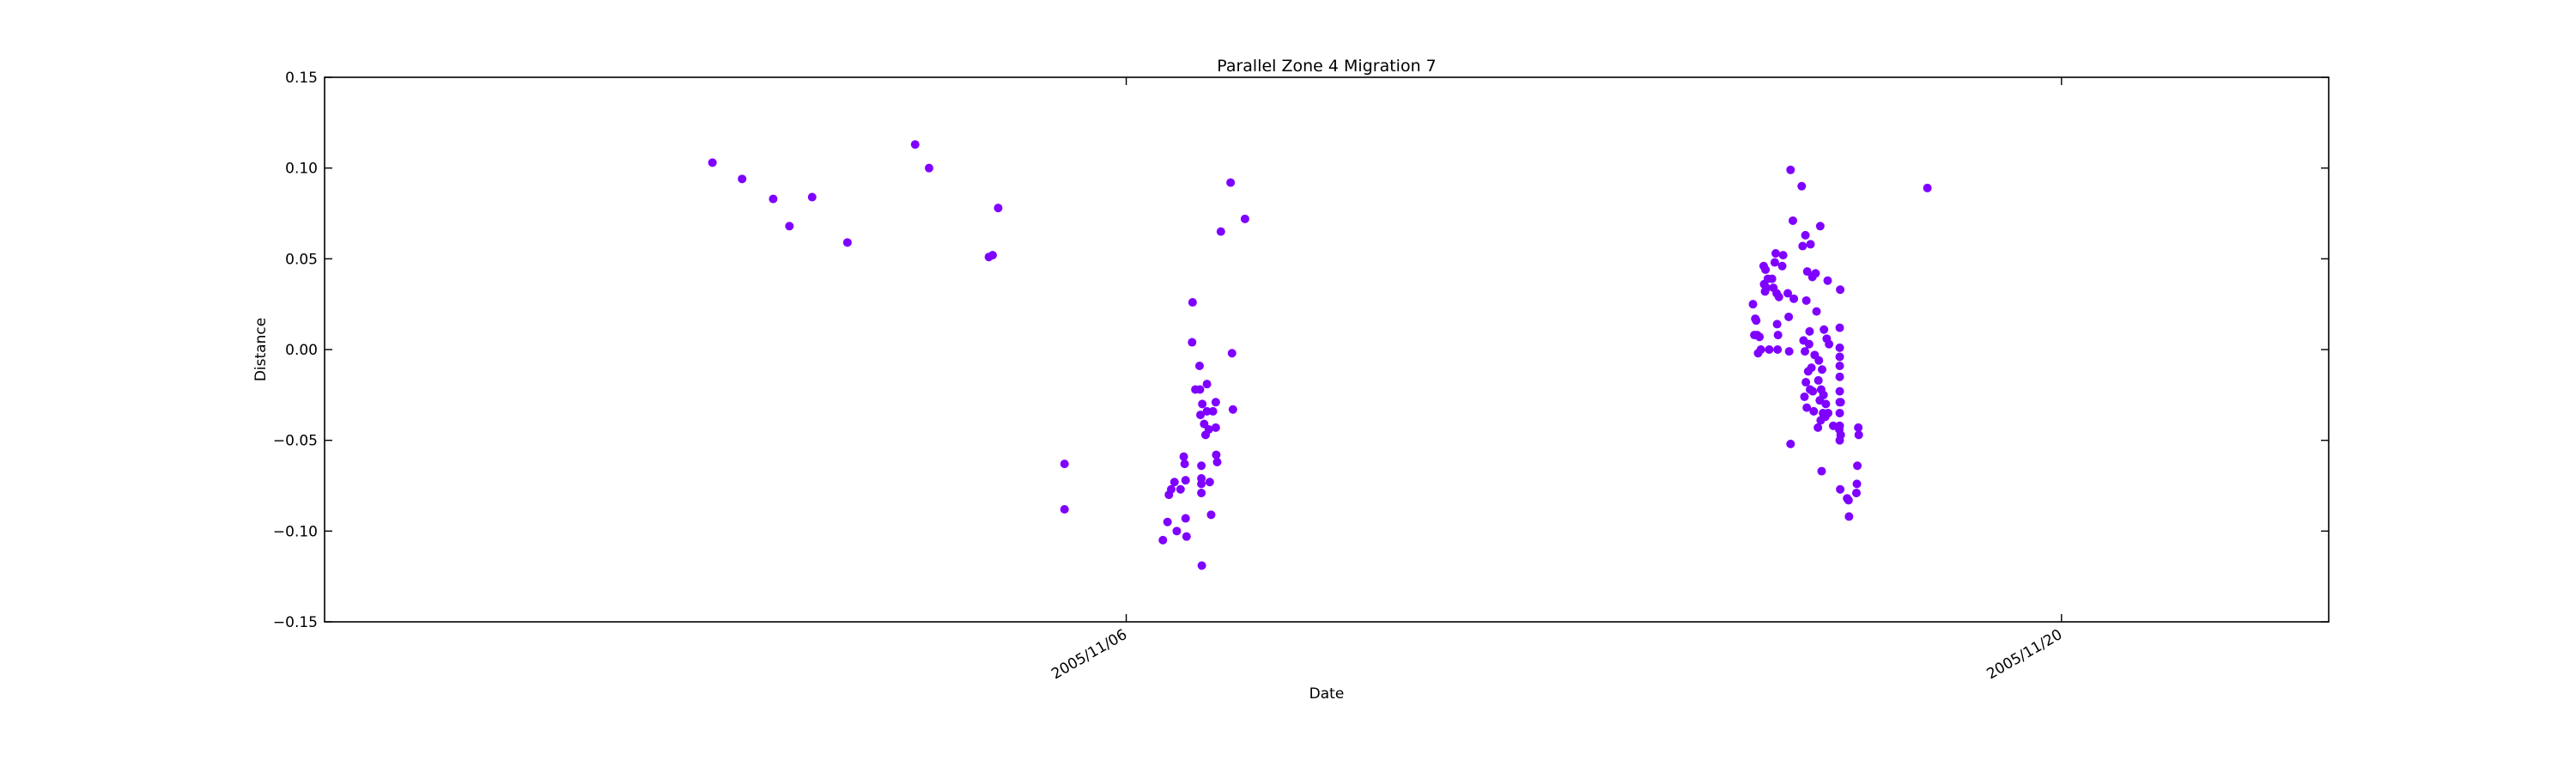 The width and height of the screenshot is (2576, 773). Describe the element at coordinates (1327, 66) in the screenshot. I see `chart-title: Parallel Zone 4 Migration 7` at that location.